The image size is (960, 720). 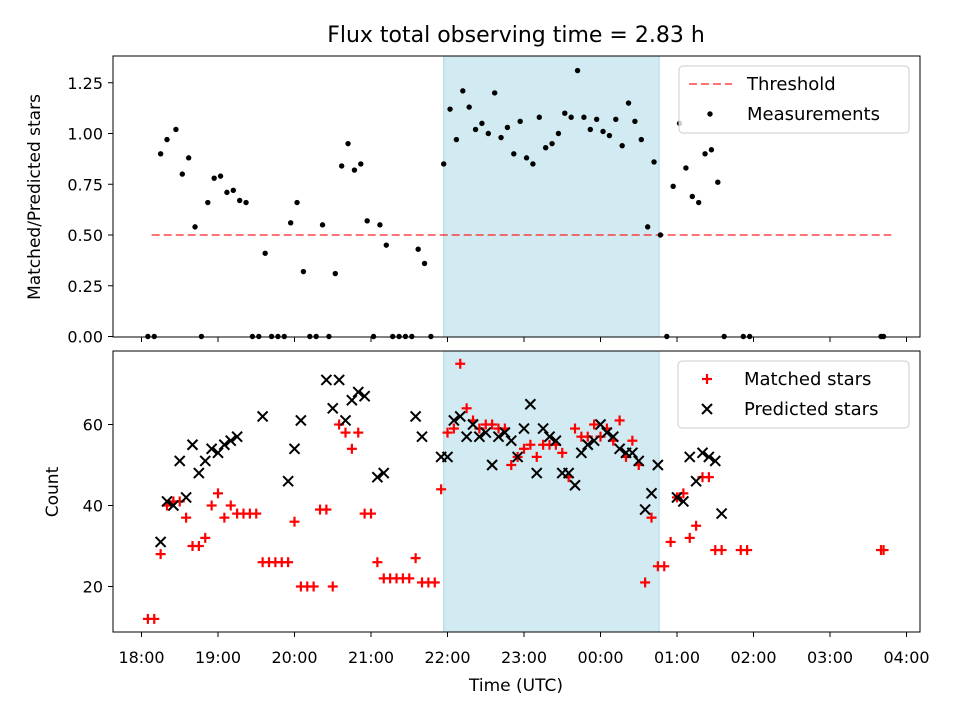 I want to click on chart-title: Flux total observing time = 2.83 h, so click(x=516, y=35).